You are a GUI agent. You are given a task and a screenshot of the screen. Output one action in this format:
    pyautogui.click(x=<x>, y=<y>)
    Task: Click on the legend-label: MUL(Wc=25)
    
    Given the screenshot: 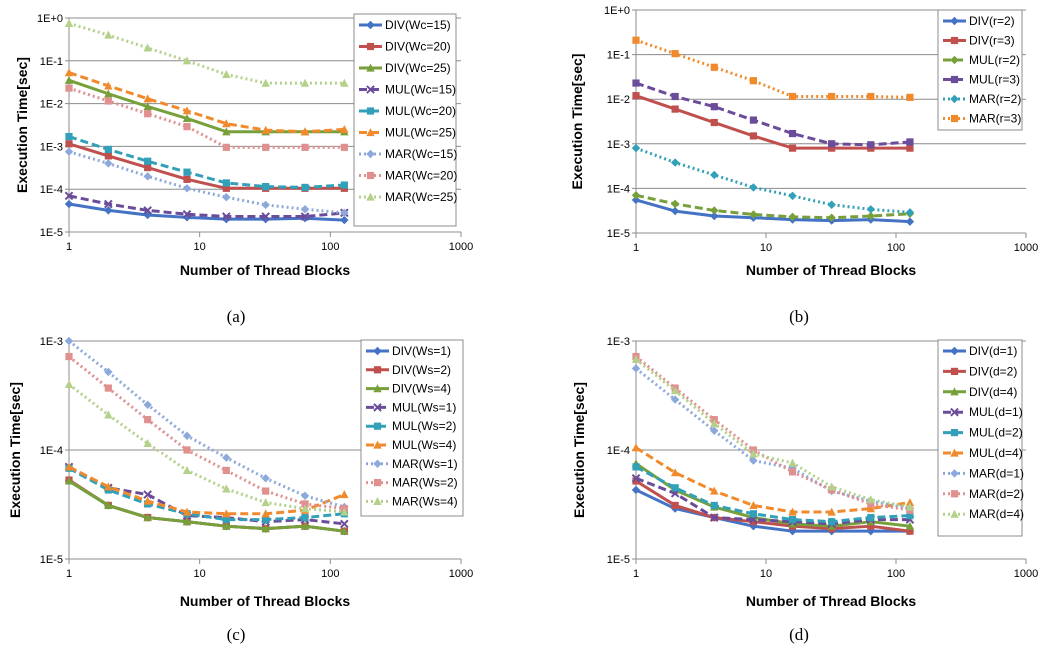 What is the action you would take?
    pyautogui.click(x=420, y=133)
    